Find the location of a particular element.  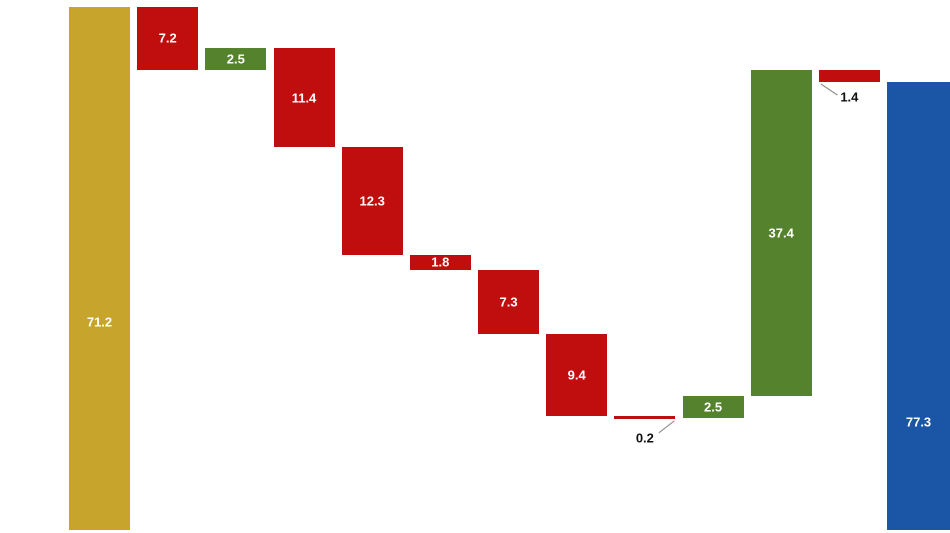

waterfall-bar-start is located at coordinates (99, 268).